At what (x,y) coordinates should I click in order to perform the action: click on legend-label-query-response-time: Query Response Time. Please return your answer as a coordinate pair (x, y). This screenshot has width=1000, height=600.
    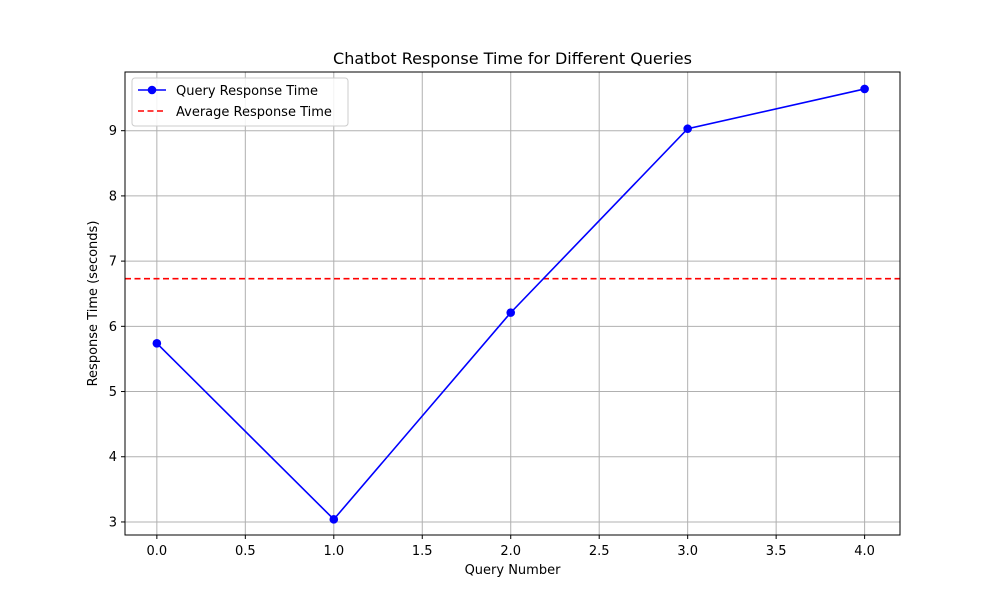
    Looking at the image, I should click on (247, 91).